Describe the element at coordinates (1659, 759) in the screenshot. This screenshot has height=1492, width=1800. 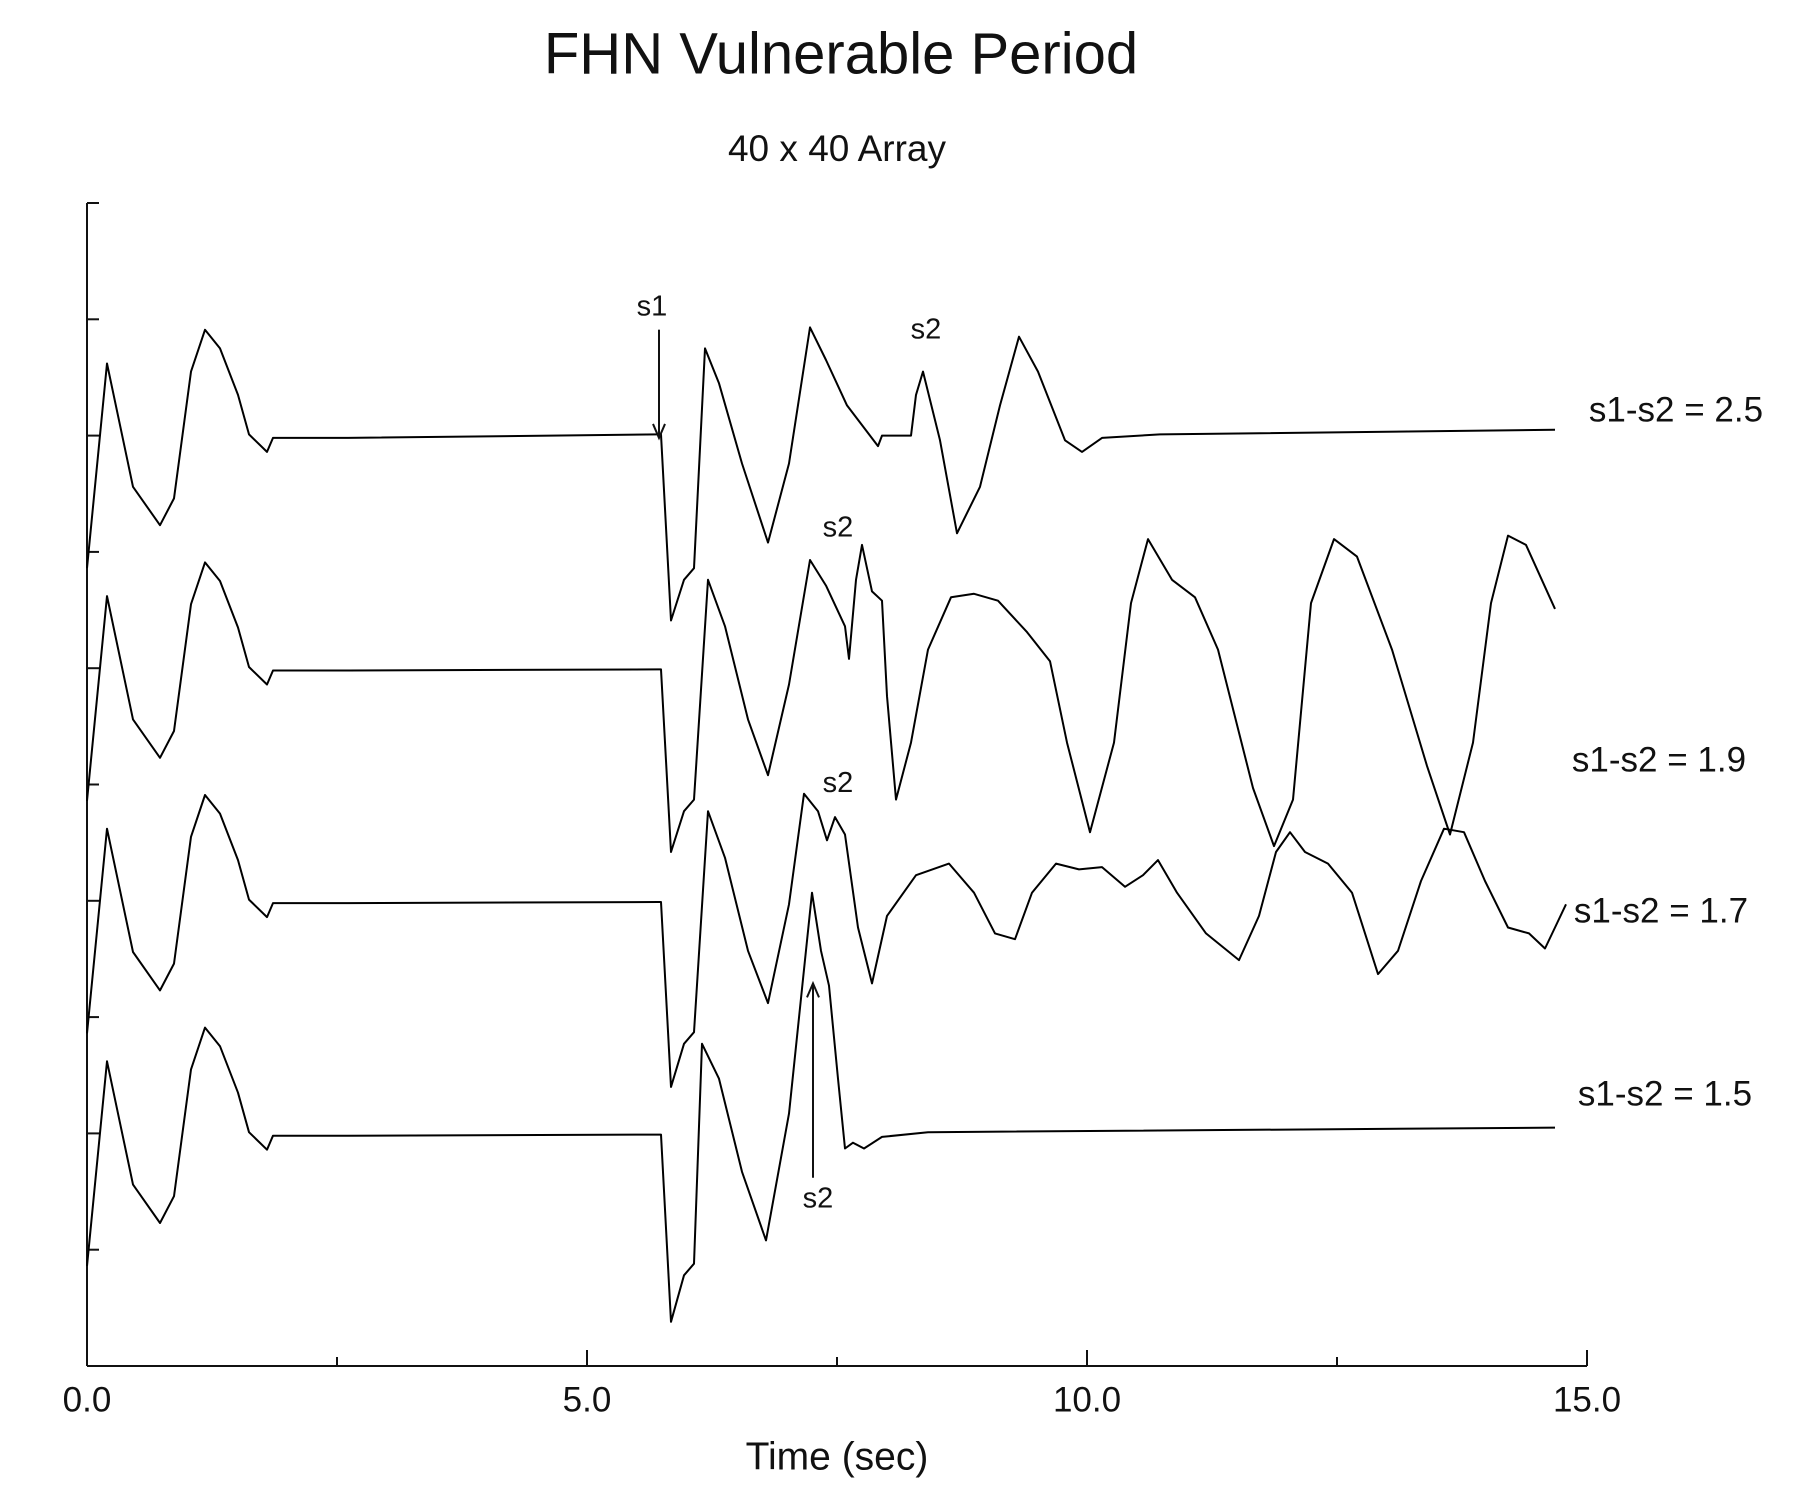
I see `series-label: s1-s2 = 1.9` at that location.